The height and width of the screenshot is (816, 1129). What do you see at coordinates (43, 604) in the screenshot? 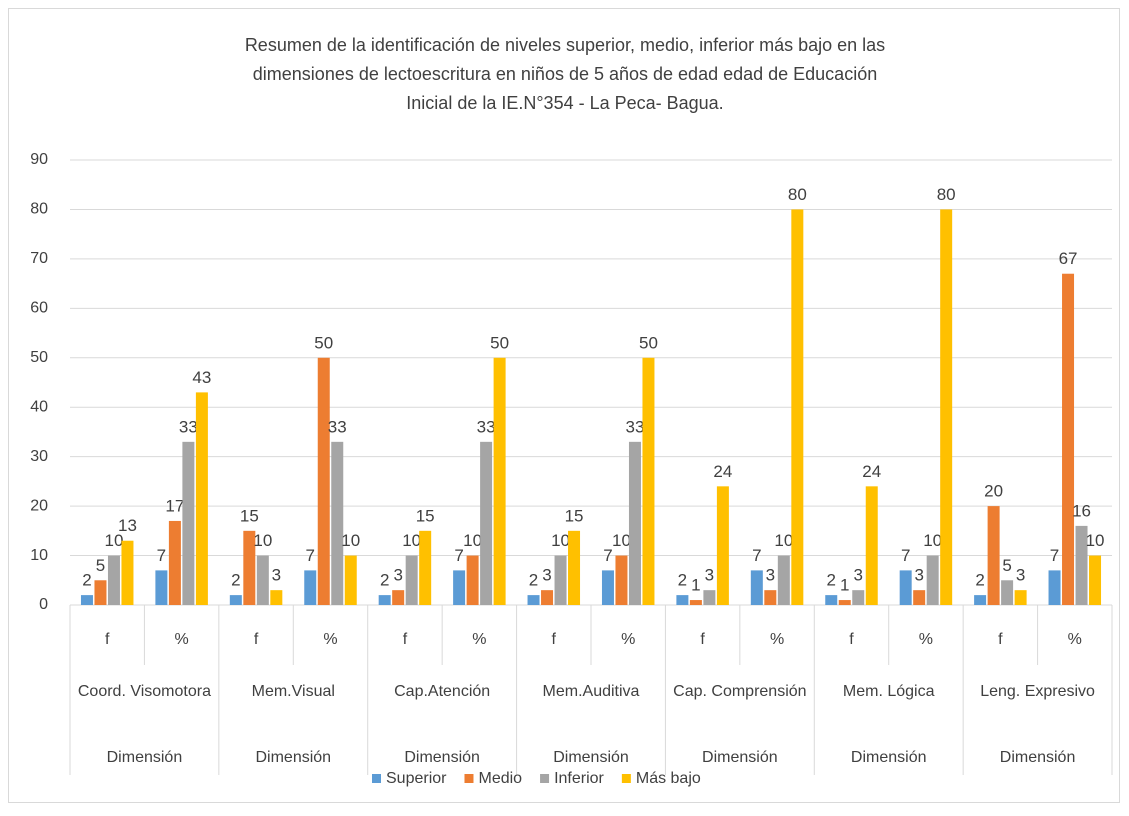
I see `y-tick-label: 0` at bounding box center [43, 604].